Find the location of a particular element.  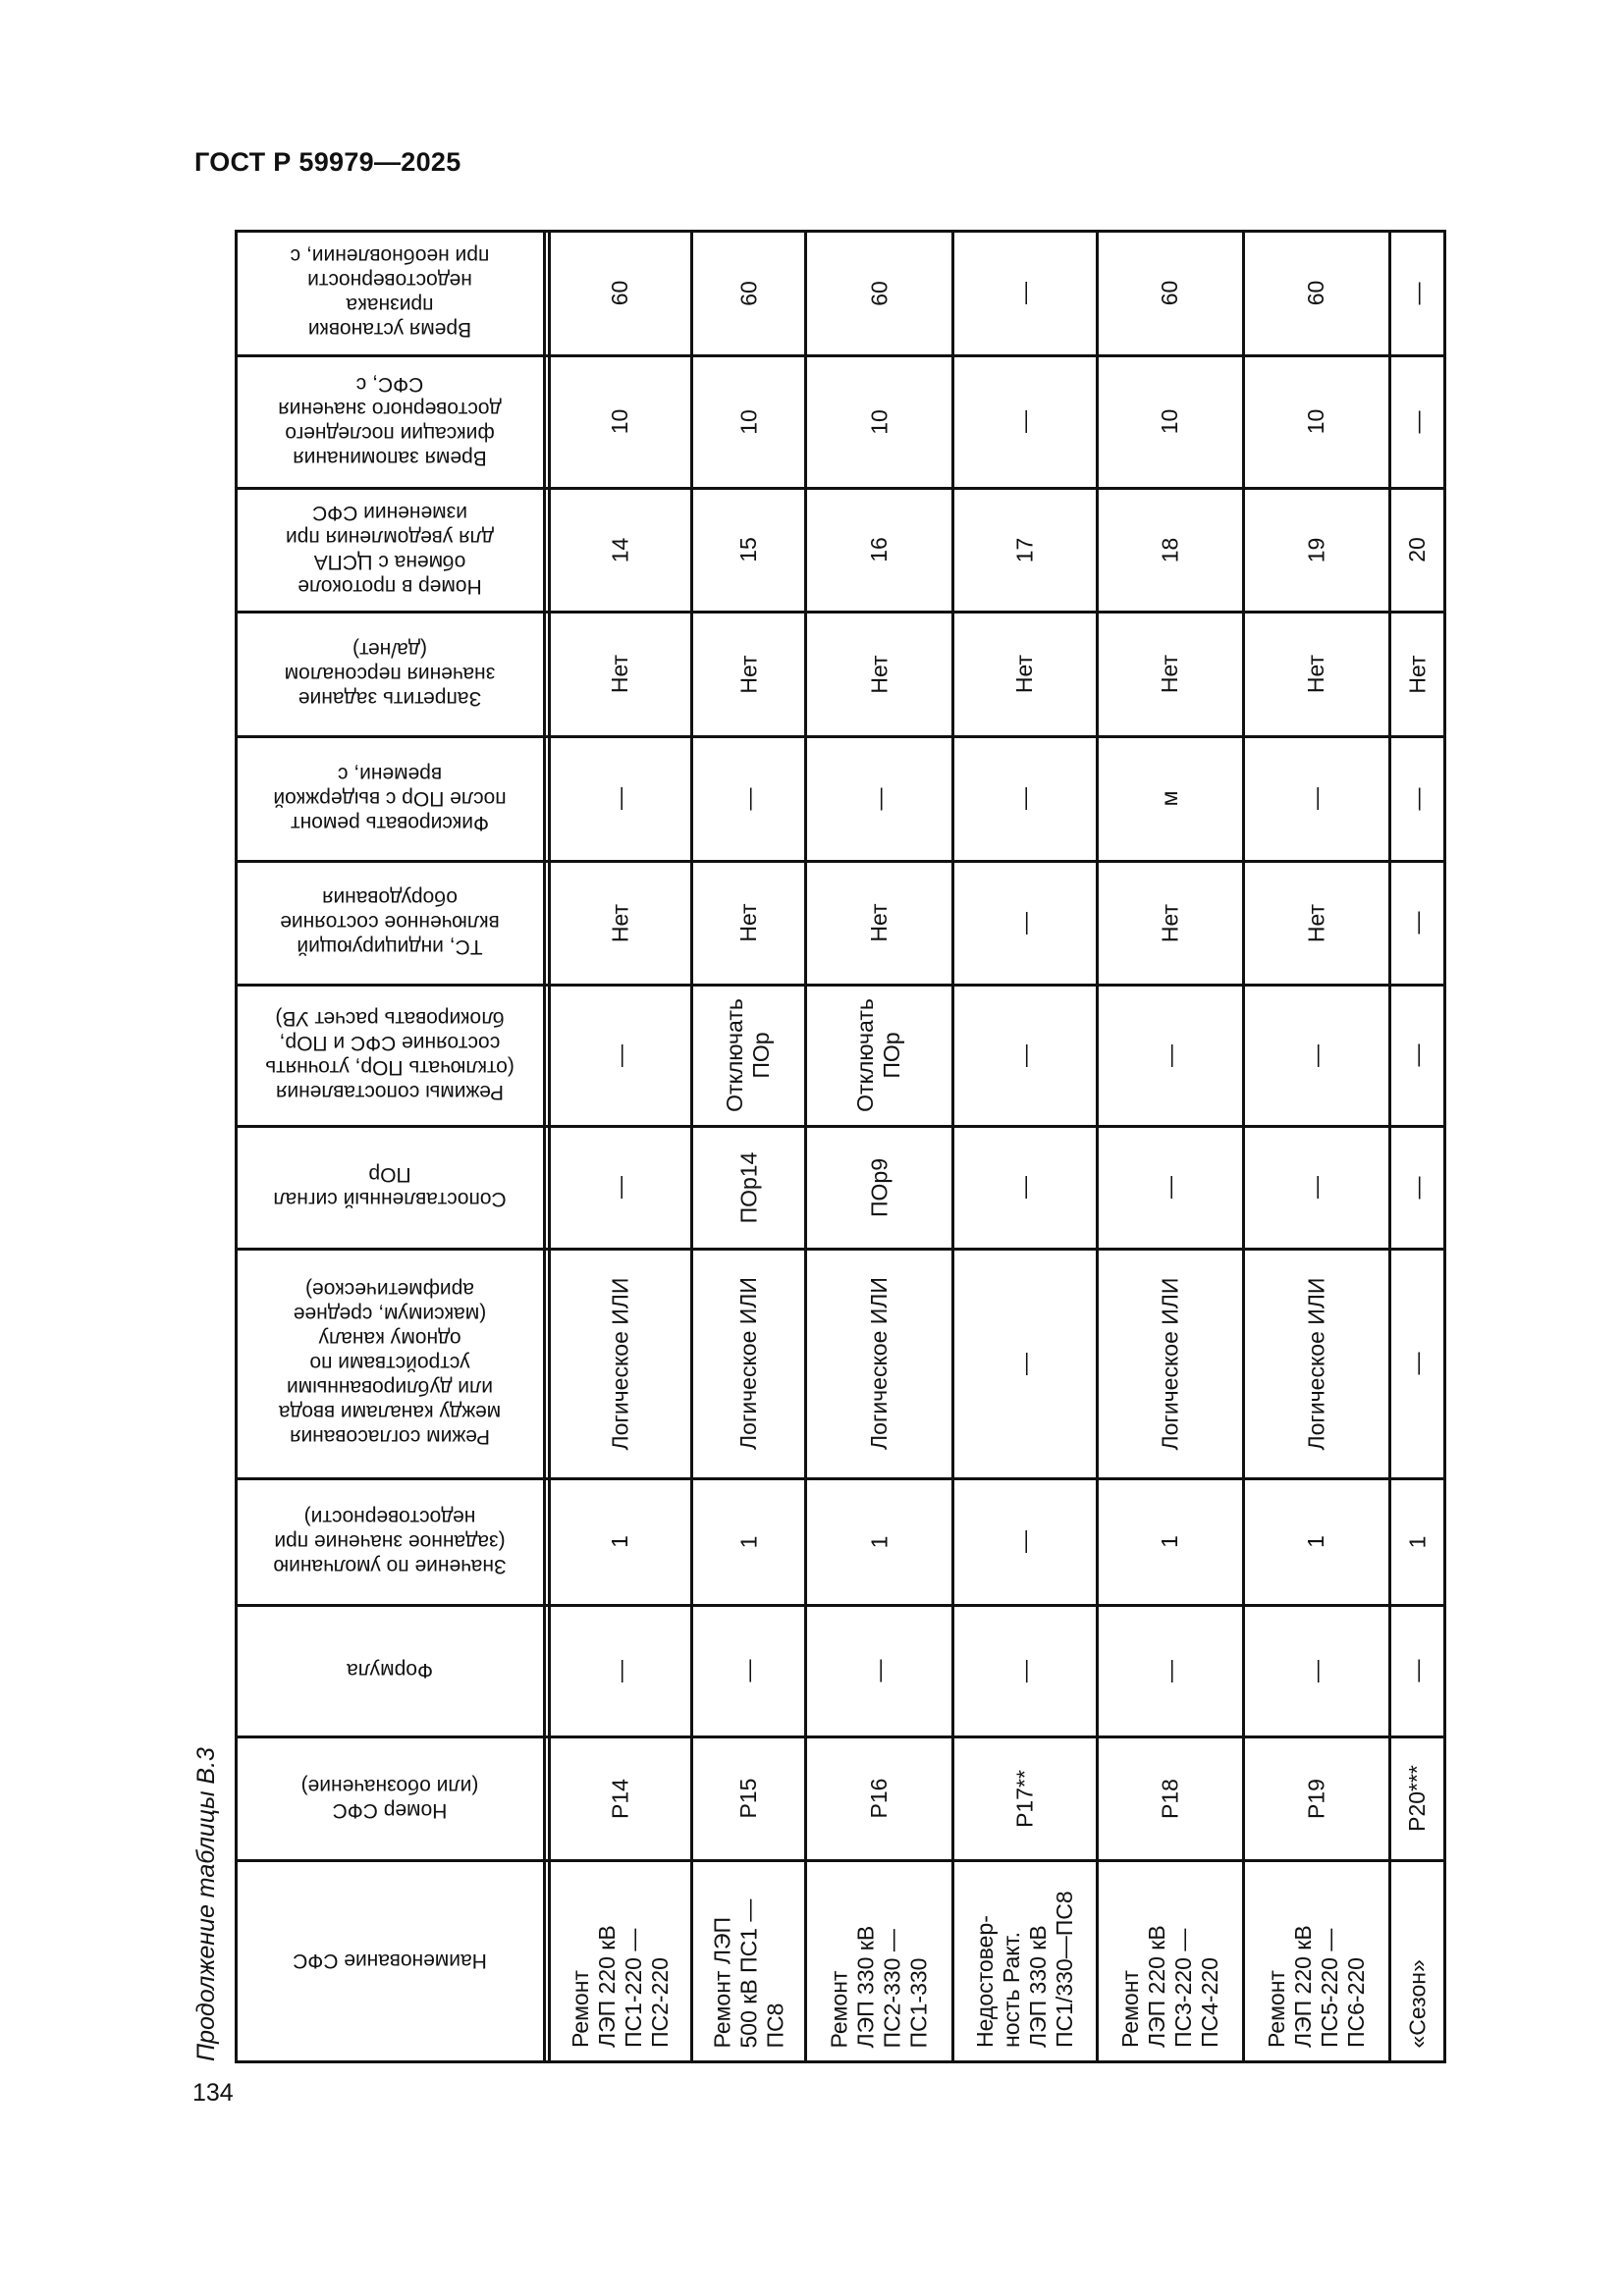

cell-text: P19 is located at coordinates (1315, 1799).